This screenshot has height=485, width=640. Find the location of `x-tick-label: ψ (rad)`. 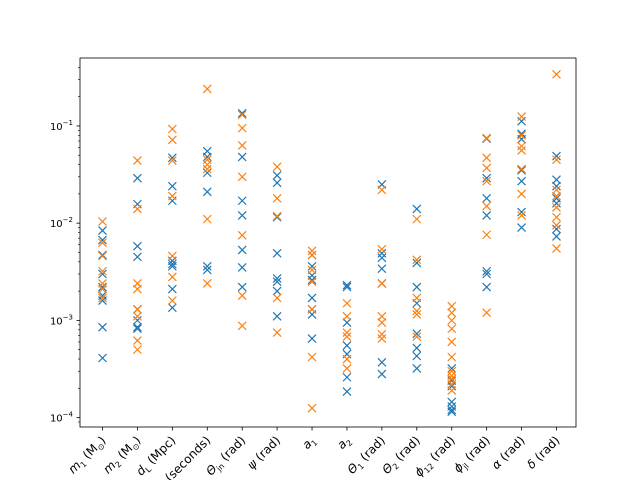

x-tick-label: ψ (rad) is located at coordinates (263, 452).